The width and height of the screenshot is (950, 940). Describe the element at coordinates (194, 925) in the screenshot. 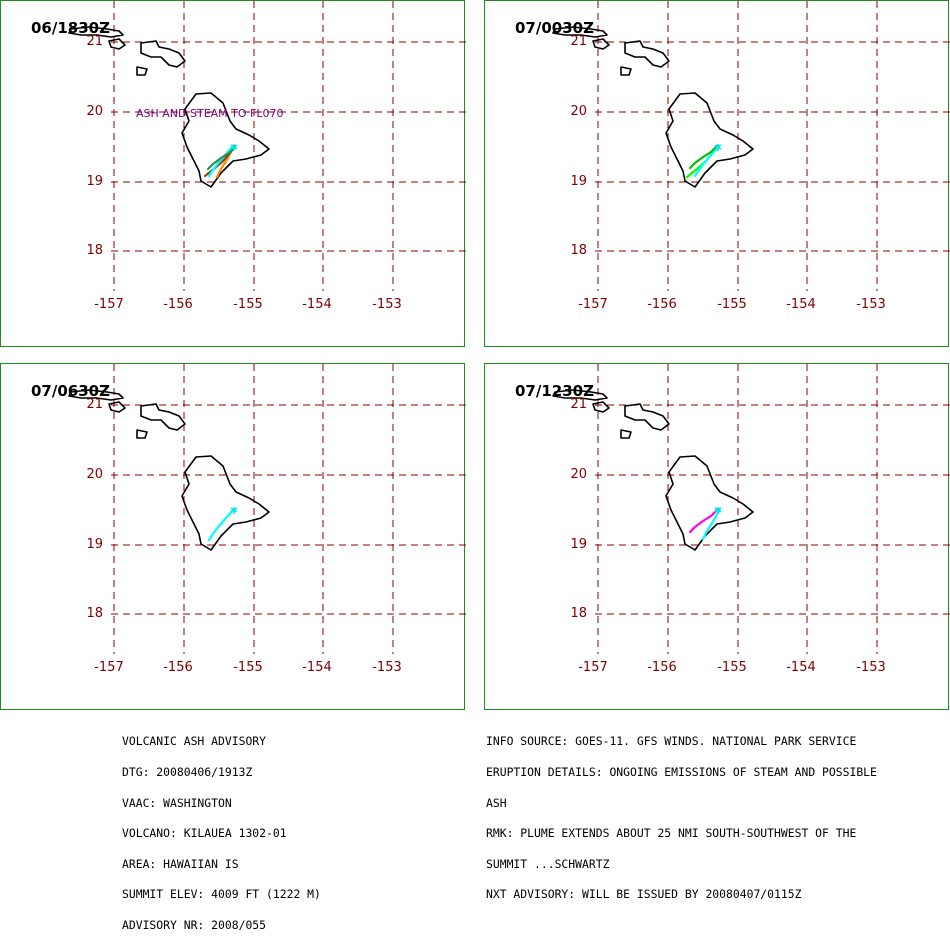

I see `advisory-line: ADVISORY NR: 2008/055` at that location.